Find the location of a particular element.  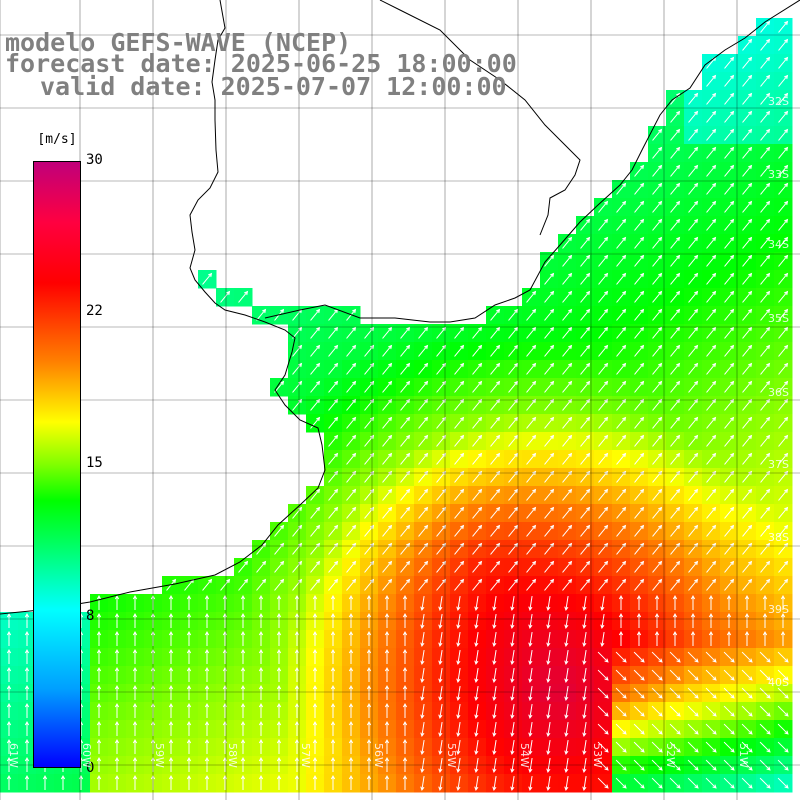

colorbar-label-30: 30 is located at coordinates (94, 160).